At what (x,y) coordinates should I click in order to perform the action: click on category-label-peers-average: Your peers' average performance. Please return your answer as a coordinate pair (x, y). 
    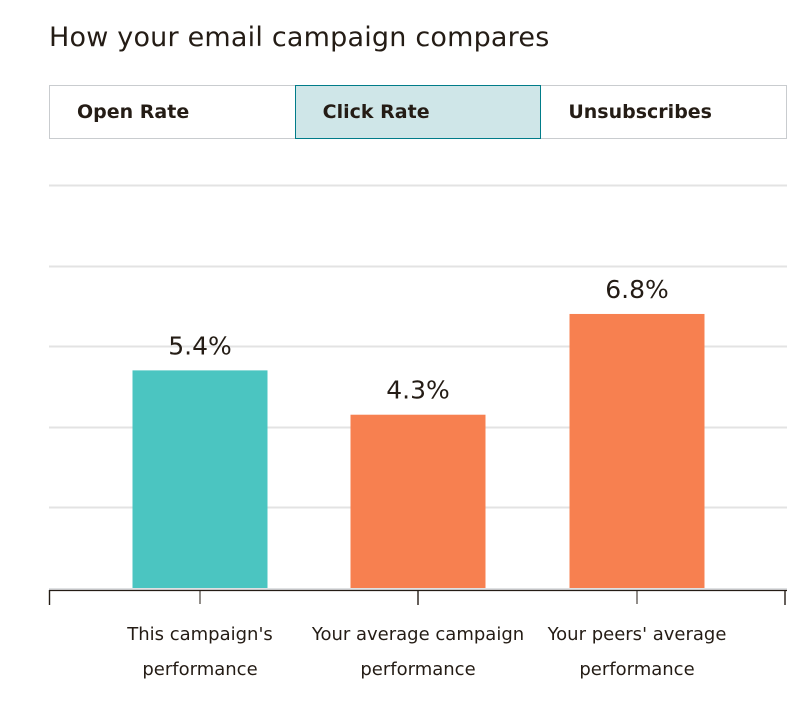
    Looking at the image, I should click on (637, 652).